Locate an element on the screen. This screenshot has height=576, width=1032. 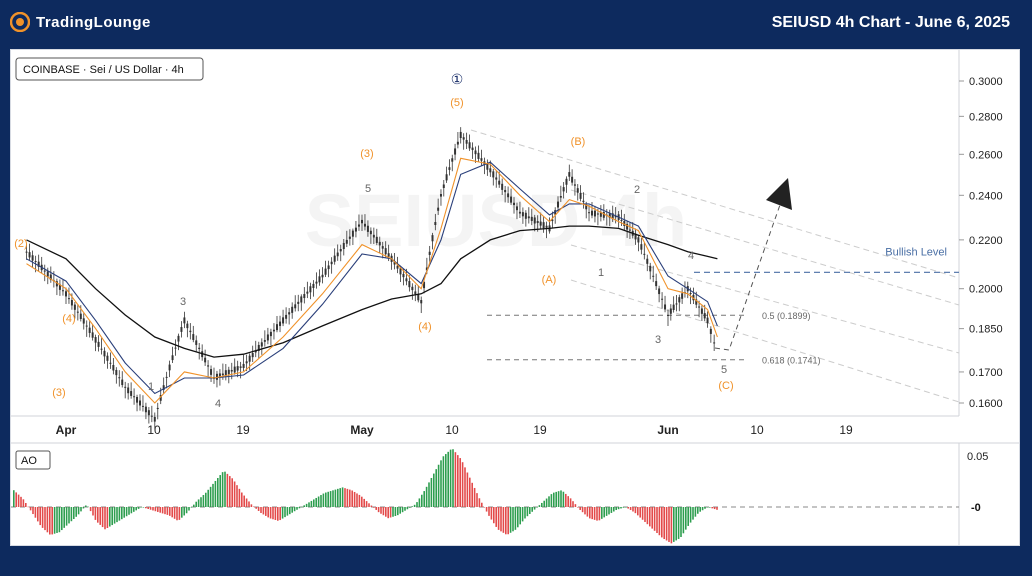
tradinglounge-logo-icon is located at coordinates (20, 22).